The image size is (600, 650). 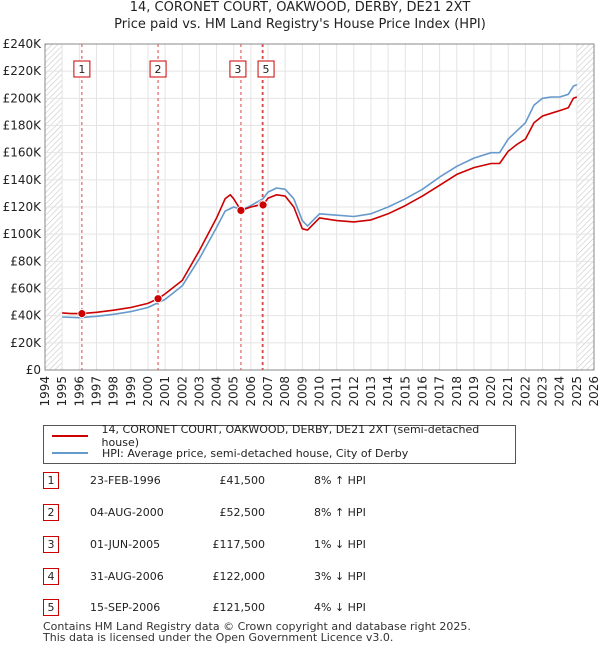 What do you see at coordinates (474, 391) in the screenshot?
I see `x-tick-label: 2019` at bounding box center [474, 391].